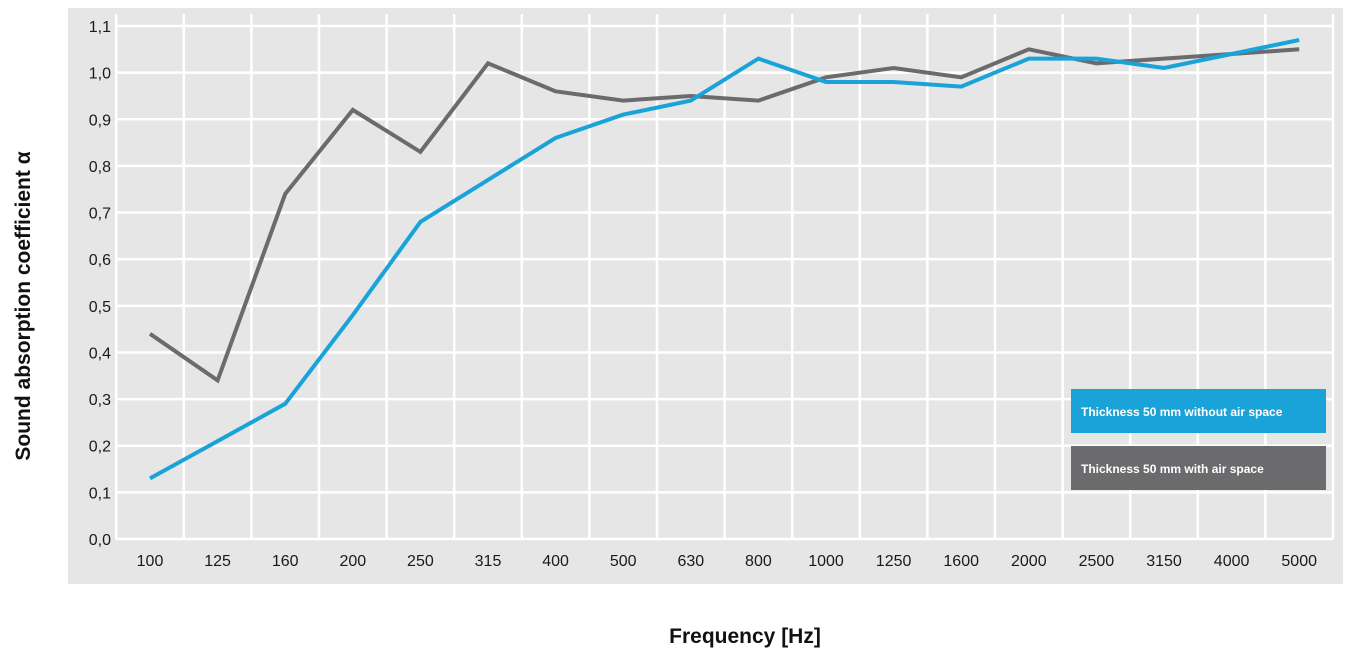 This screenshot has width=1345, height=656. I want to click on x-tick-label: 315, so click(488, 561).